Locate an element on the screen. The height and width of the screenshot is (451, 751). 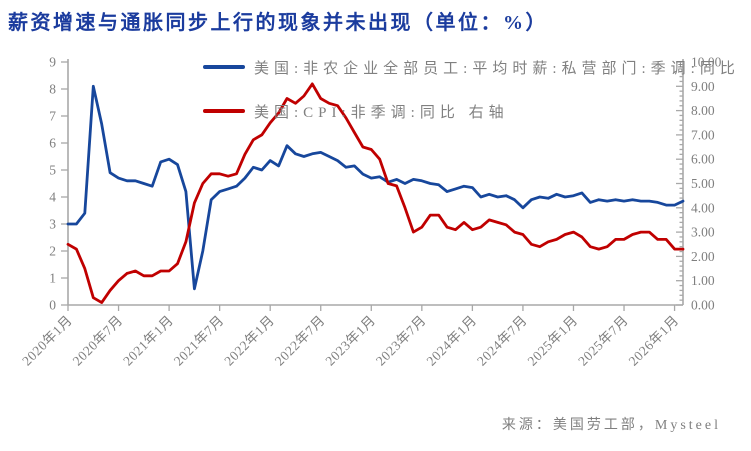
legend-item-cpi: 美国:CPI:非季调:同比 右轴 is located at coordinates (471, 111).